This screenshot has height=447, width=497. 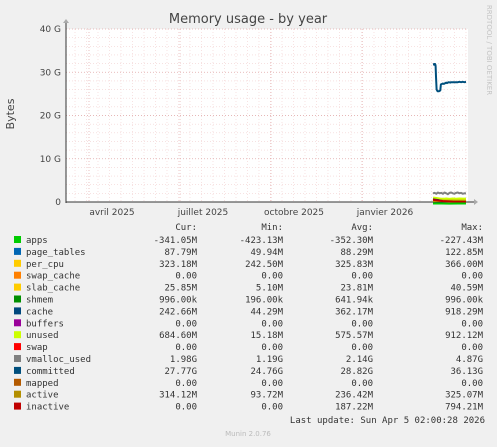 What do you see at coordinates (464, 265) in the screenshot?
I see `legend-value: 366.00M` at bounding box center [464, 265].